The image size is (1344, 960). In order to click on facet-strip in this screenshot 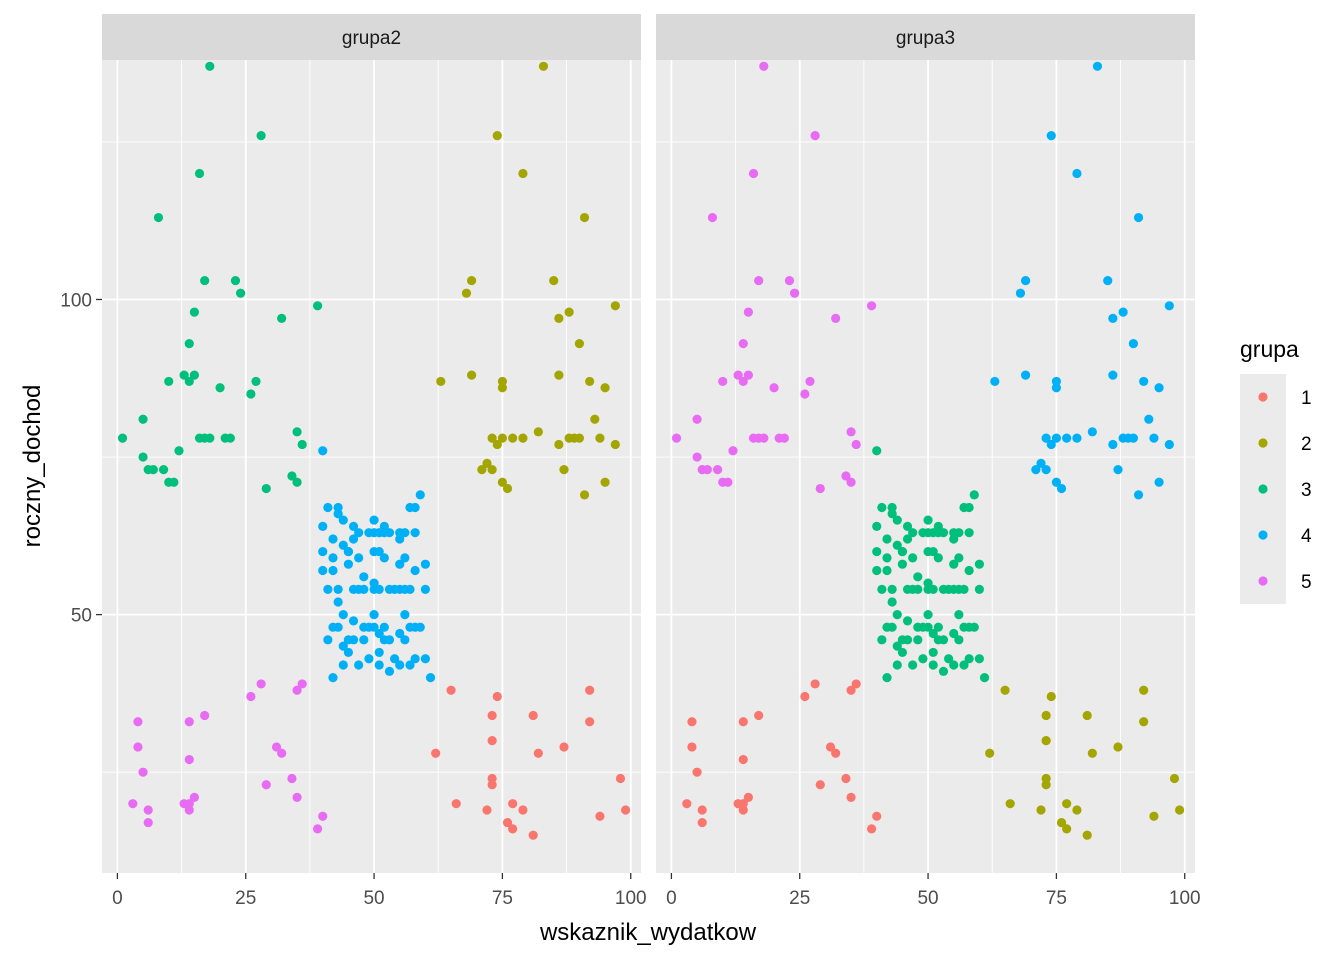, I will do `click(925, 37)`.